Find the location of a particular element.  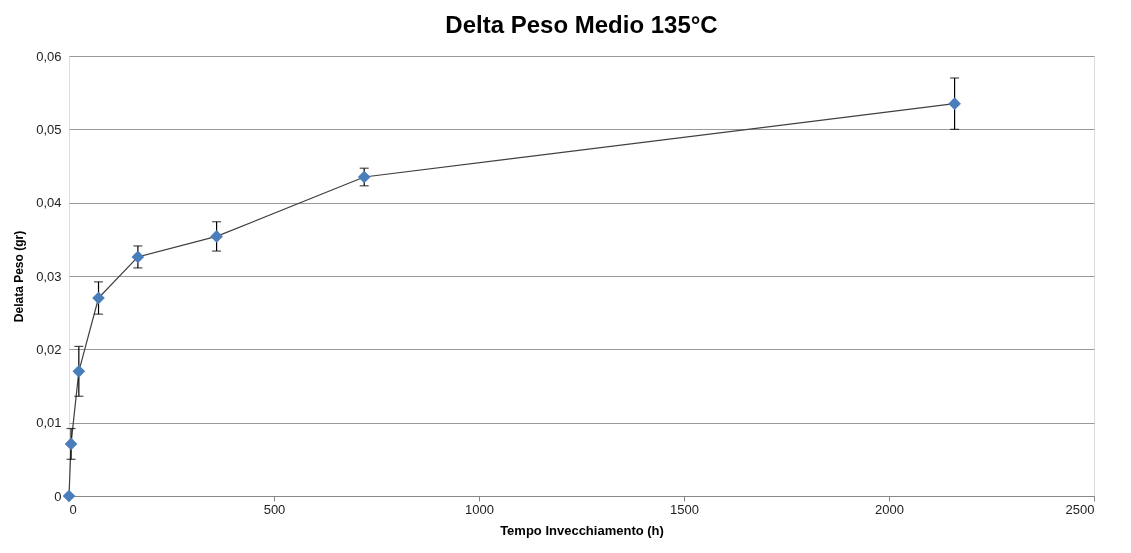

x-tick-label: 0 is located at coordinates (73, 509).